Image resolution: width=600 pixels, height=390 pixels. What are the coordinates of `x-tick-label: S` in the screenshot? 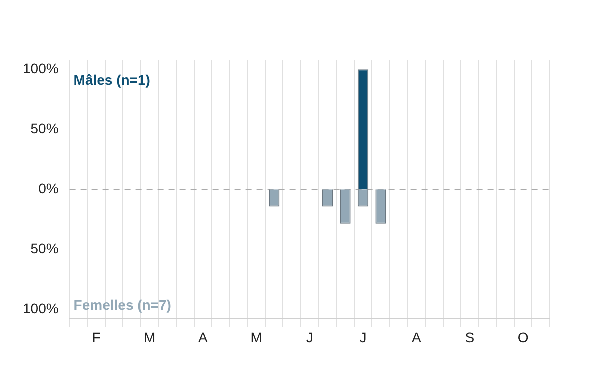 It's located at (470, 337).